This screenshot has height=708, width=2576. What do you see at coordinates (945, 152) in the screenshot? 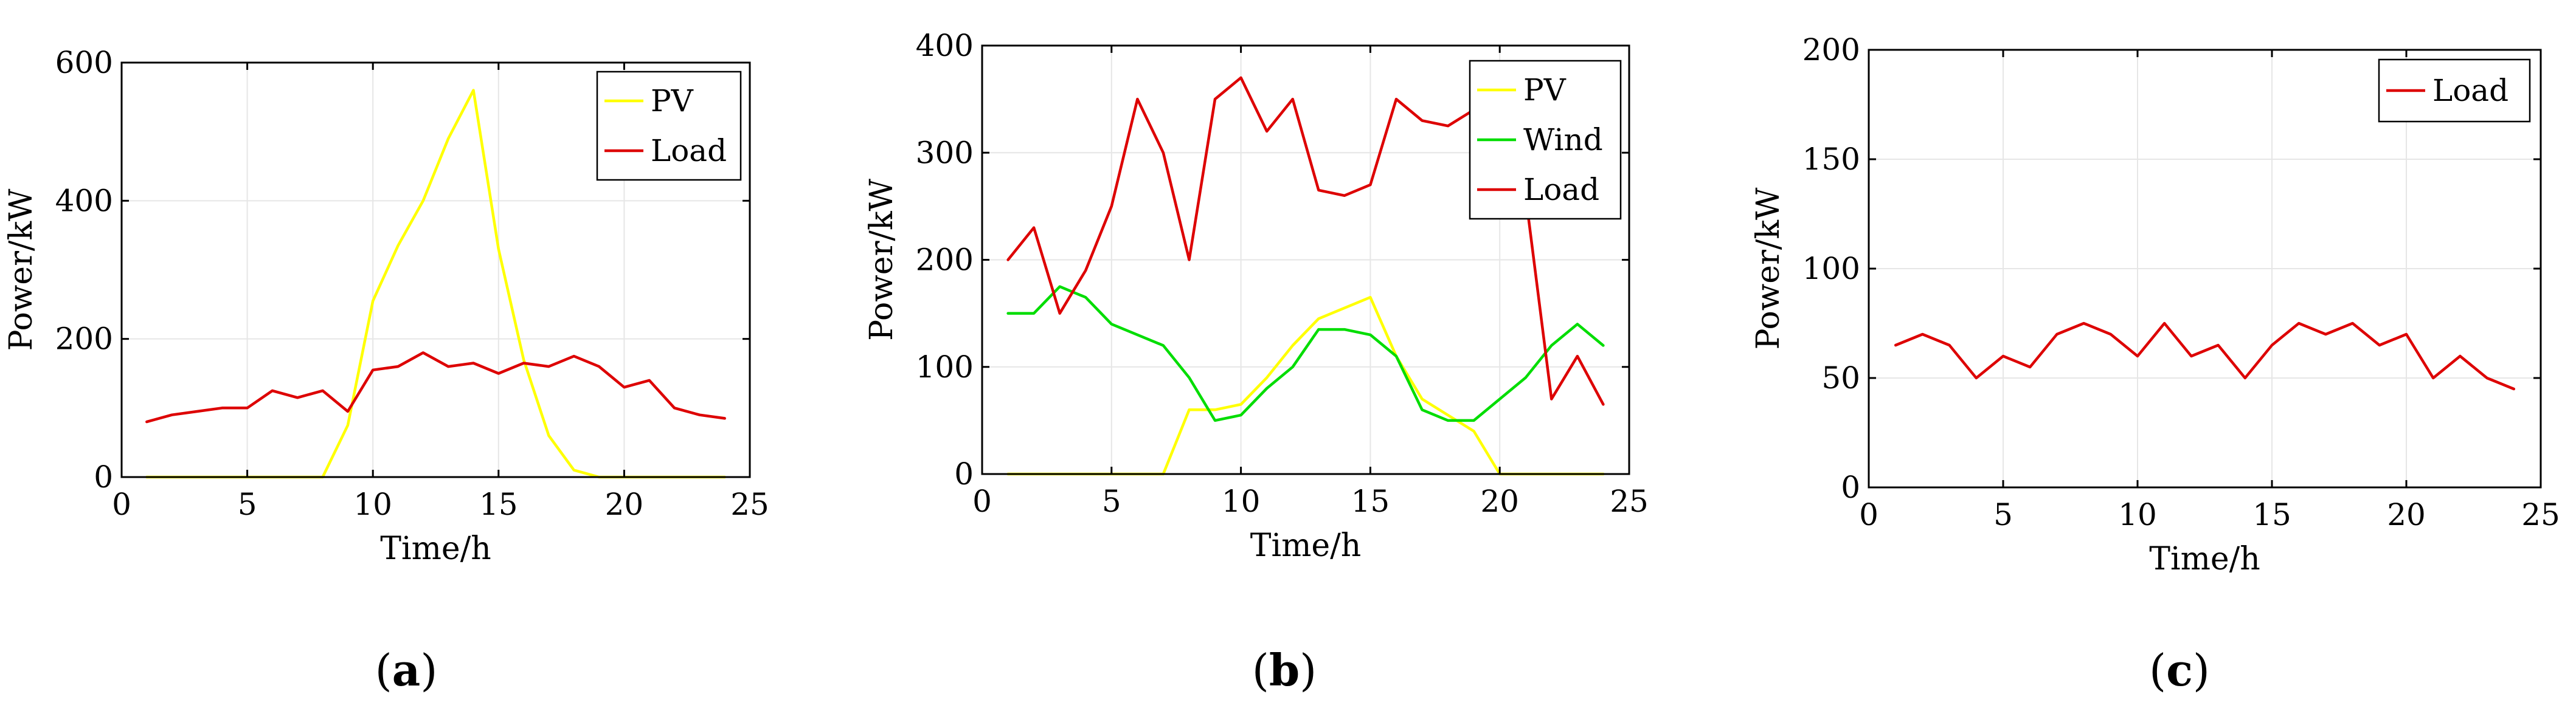
I see `y-tick-label: 300` at bounding box center [945, 152].